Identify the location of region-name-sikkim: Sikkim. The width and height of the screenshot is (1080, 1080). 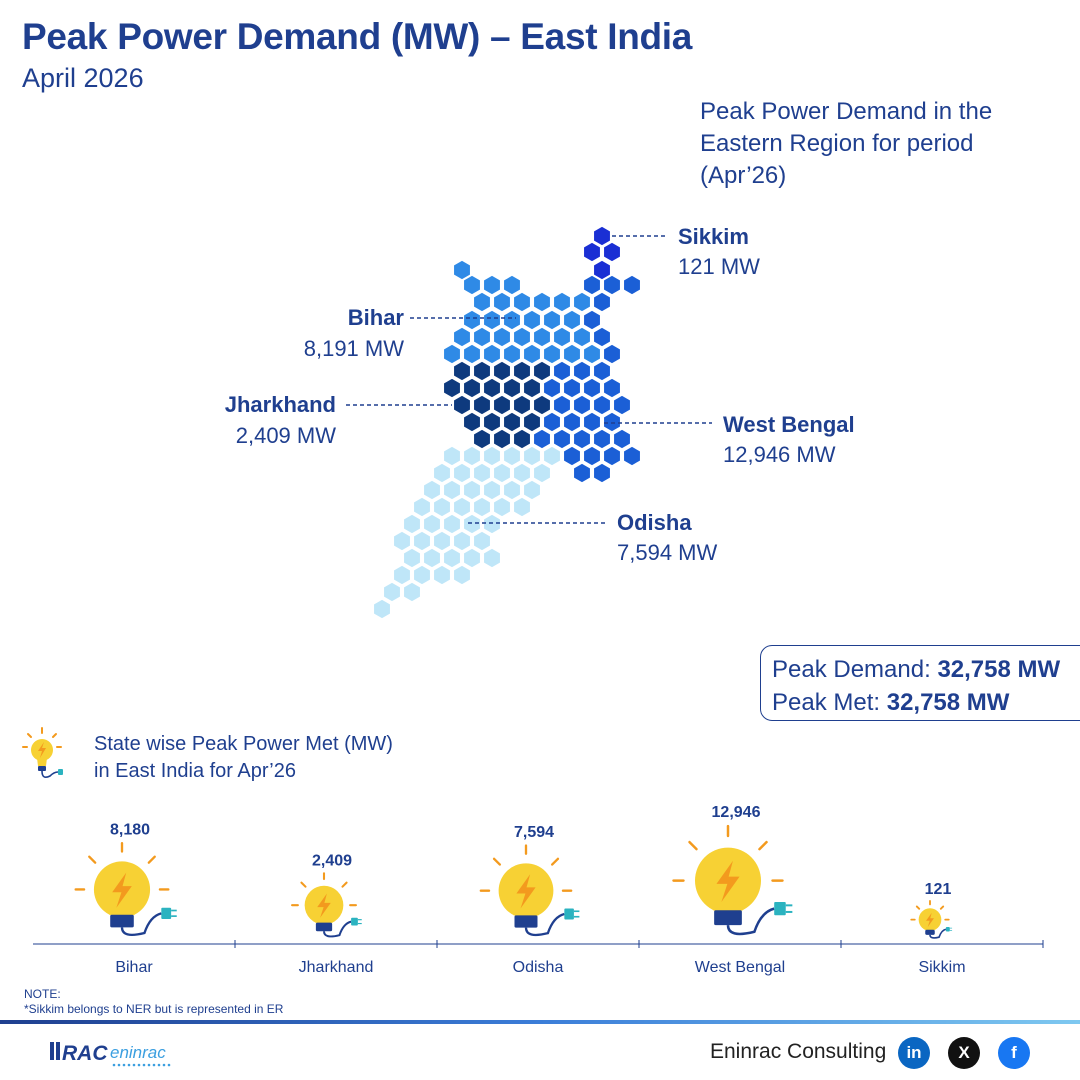
(713, 236).